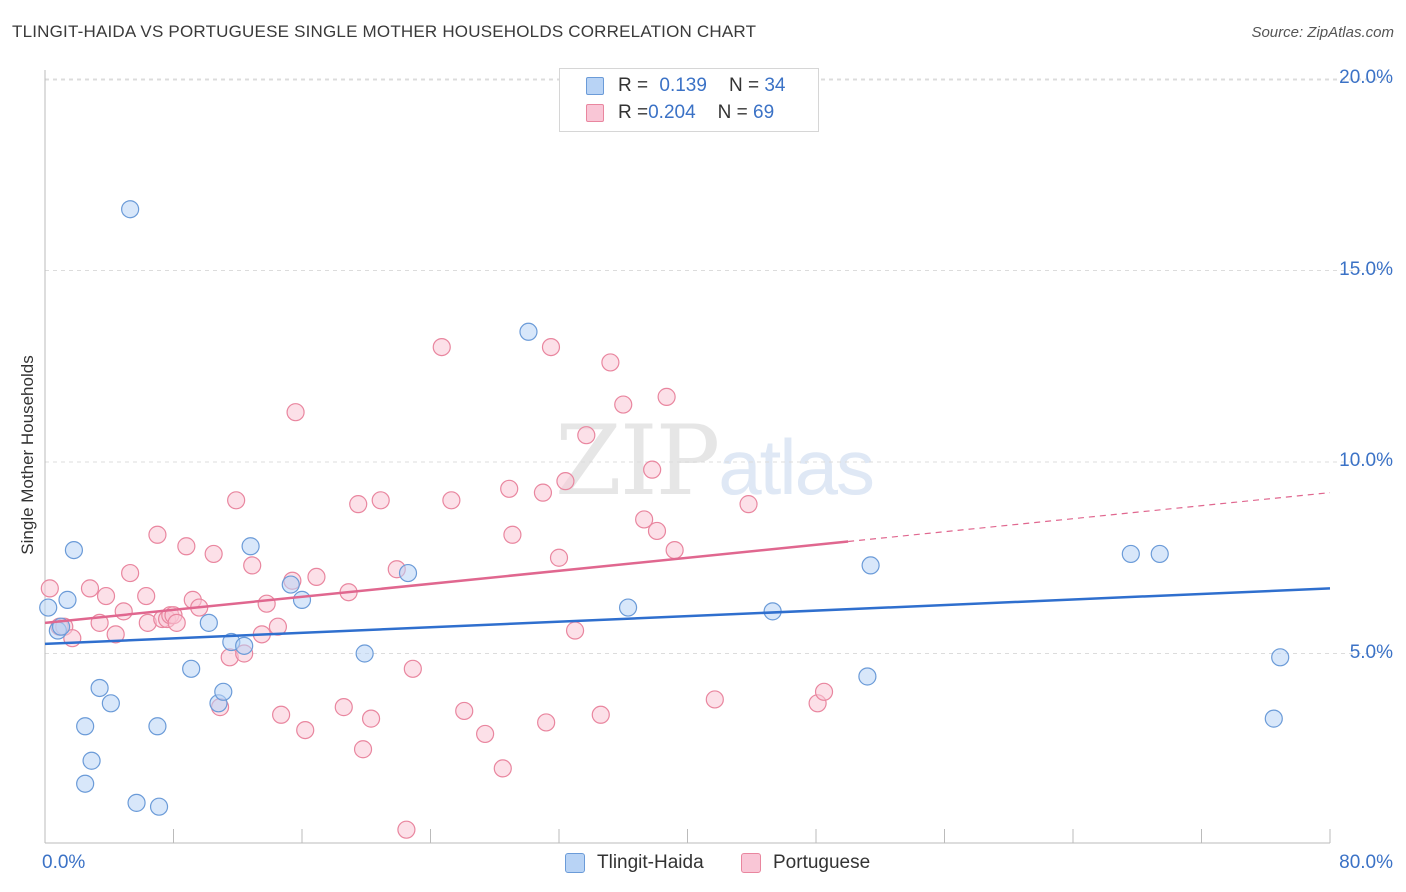 Image resolution: width=1406 pixels, height=892 pixels. I want to click on legend-r-value: 0.204, so click(672, 112).